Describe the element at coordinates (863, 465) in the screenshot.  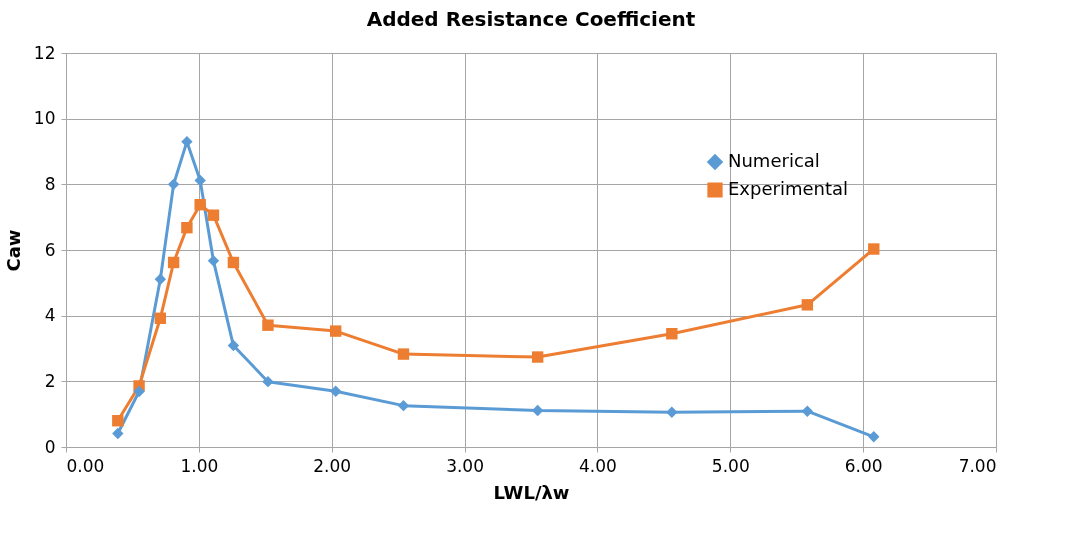
I see `x-tick-label: 6.00` at that location.